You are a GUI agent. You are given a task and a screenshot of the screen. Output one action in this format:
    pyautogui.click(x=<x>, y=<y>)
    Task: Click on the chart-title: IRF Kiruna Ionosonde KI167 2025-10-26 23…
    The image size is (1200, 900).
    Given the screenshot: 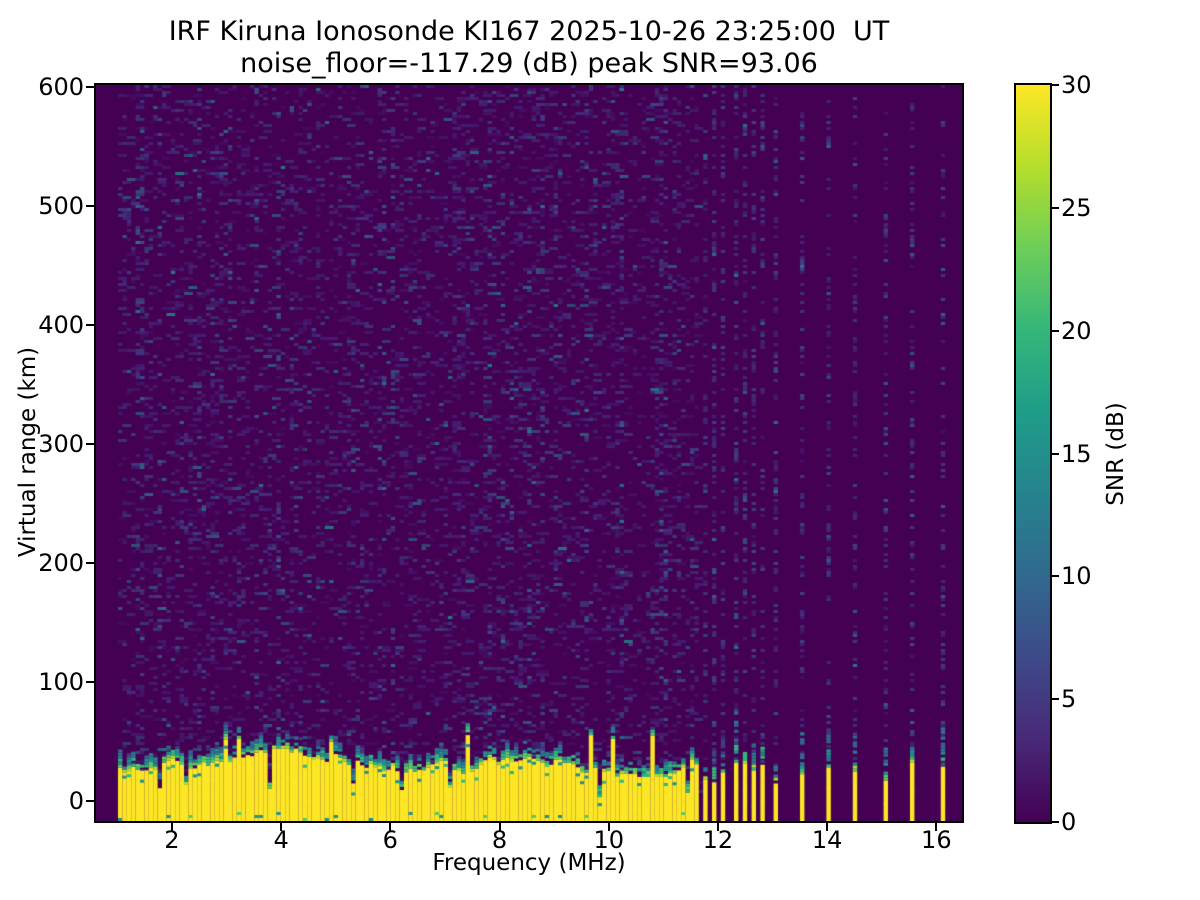 What is the action you would take?
    pyautogui.click(x=529, y=31)
    